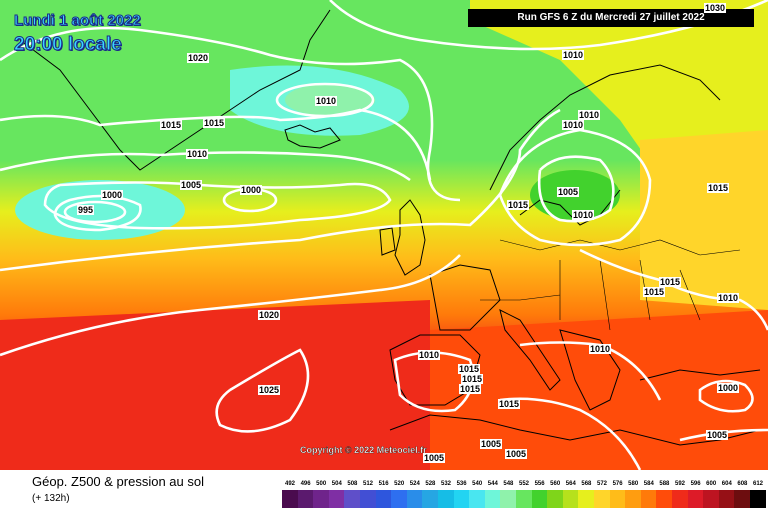  What do you see at coordinates (555, 484) in the screenshot?
I see `scale-tick-label: 560` at bounding box center [555, 484].